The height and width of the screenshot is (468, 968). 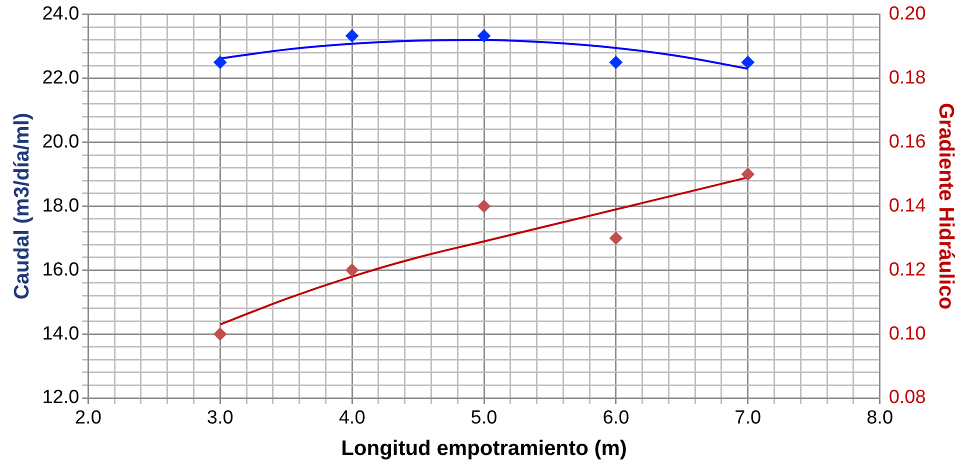 I want to click on x-tick-label: 5.0, so click(x=484, y=418).